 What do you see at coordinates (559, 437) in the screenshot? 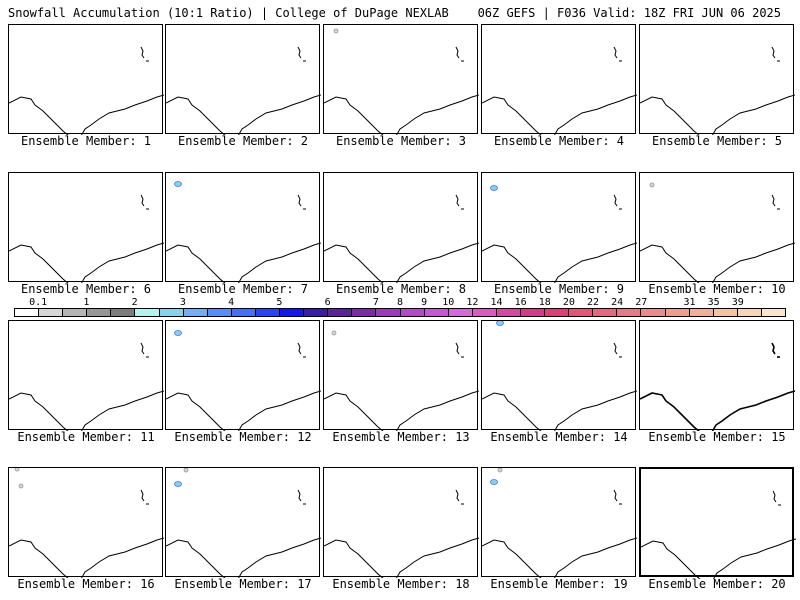
I see `member-caption-14: Ensemble Member: 14` at bounding box center [559, 437].